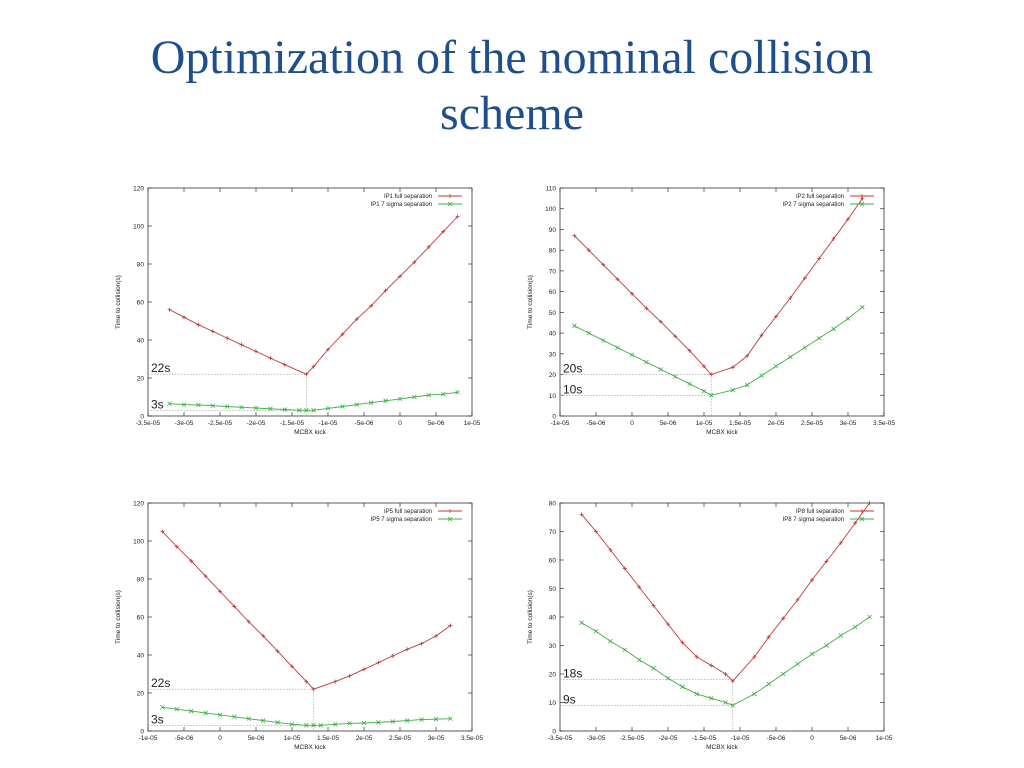  What do you see at coordinates (704, 738) in the screenshot?
I see `x-tick-label: -1.5e-05` at bounding box center [704, 738].